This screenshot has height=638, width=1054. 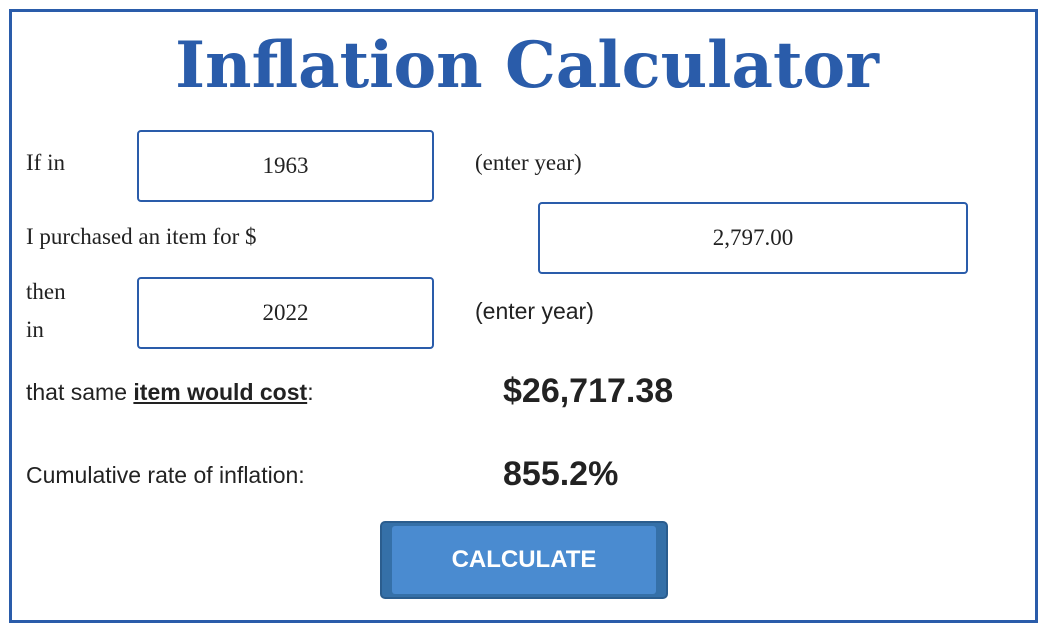 I want to click on result-label-suffix: :, so click(x=310, y=392).